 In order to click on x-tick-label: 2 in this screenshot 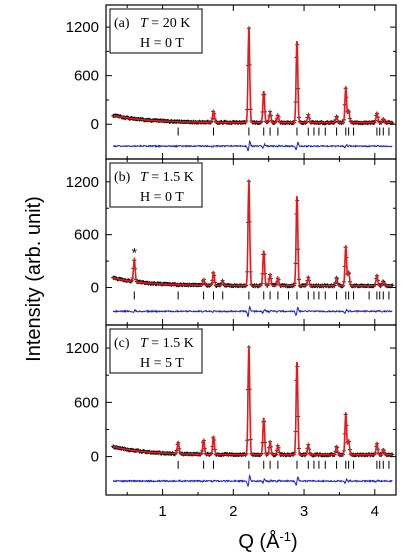, I will do `click(233, 511)`.